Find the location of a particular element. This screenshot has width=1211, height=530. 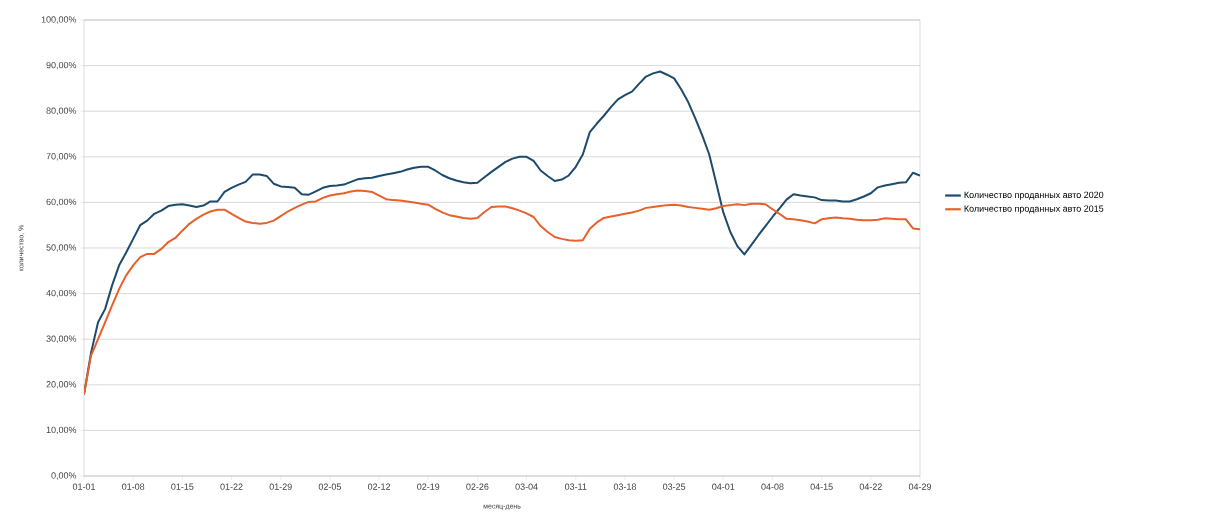

y-tick-label: 80,00% is located at coordinates (61, 111).